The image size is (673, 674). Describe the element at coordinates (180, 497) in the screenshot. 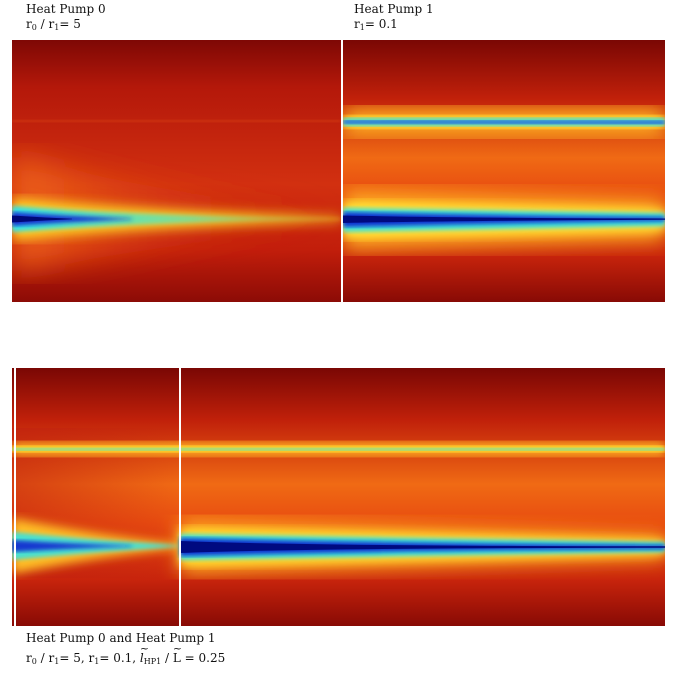

I see `heat-pump-interface-line` at that location.